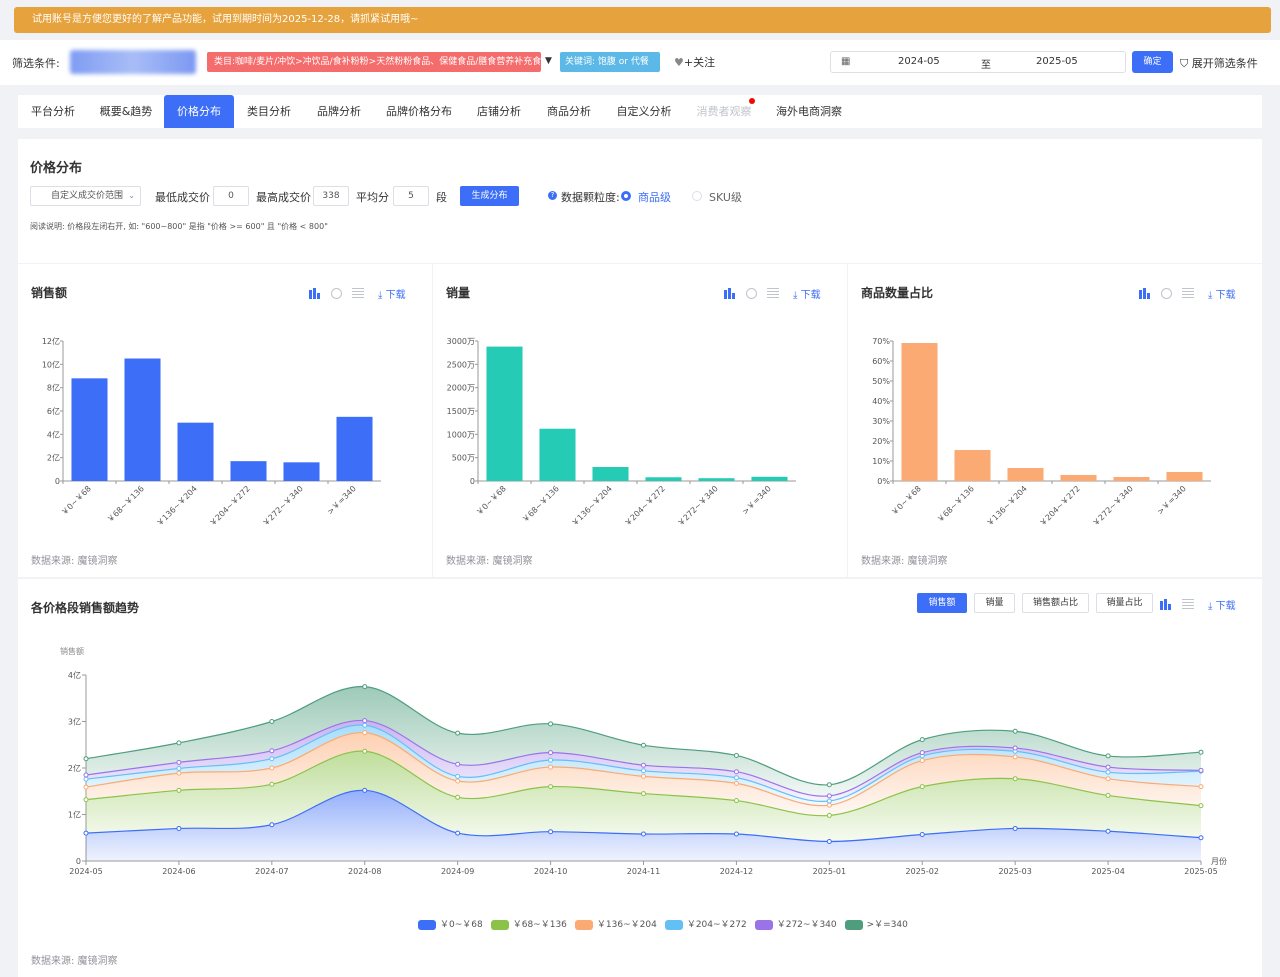 This screenshot has width=1280, height=977. I want to click on tab-8: 商品分析, so click(569, 111).